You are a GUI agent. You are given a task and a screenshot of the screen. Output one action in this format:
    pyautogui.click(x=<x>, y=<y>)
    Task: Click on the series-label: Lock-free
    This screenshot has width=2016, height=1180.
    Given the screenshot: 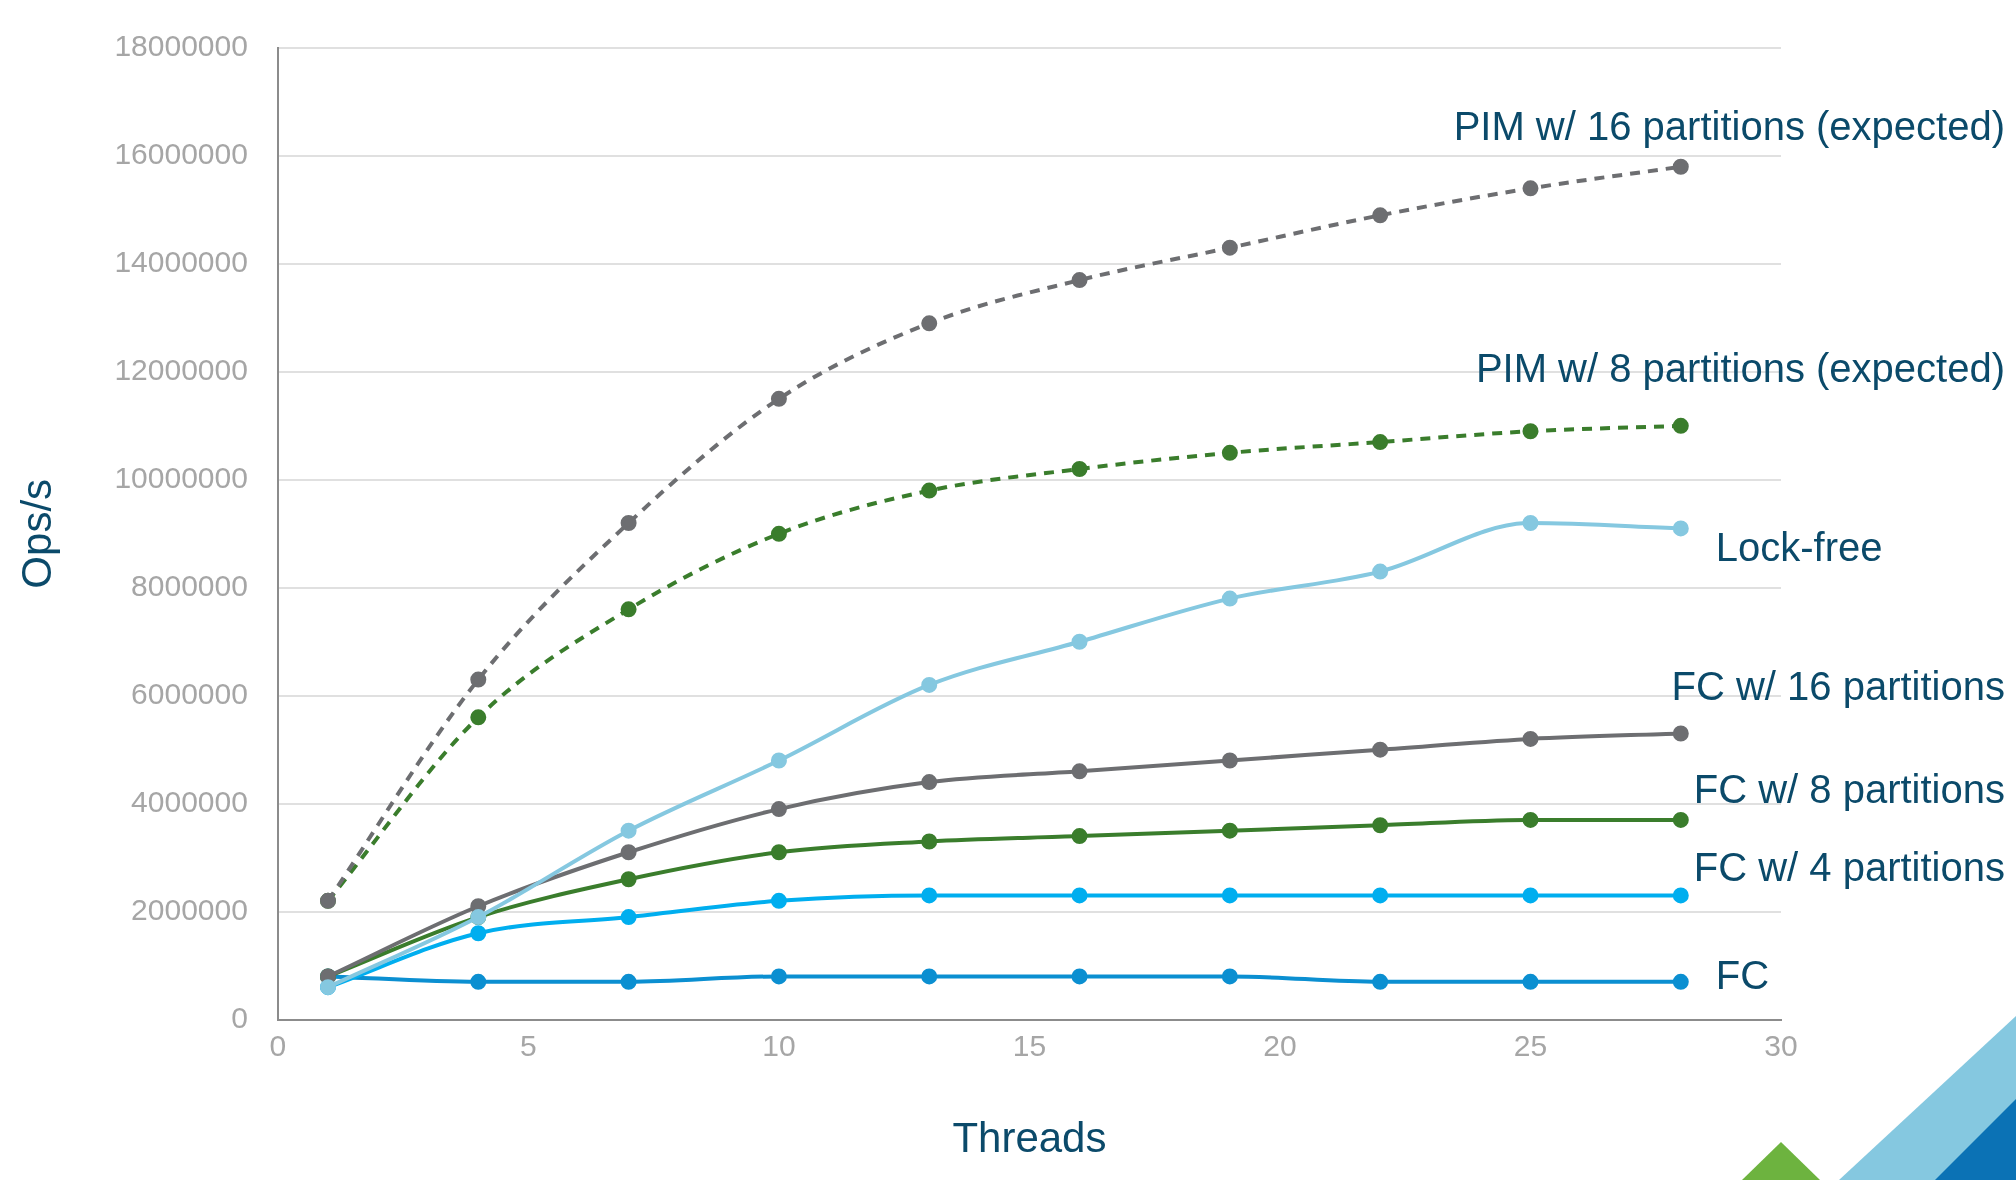 What is the action you would take?
    pyautogui.click(x=1799, y=547)
    